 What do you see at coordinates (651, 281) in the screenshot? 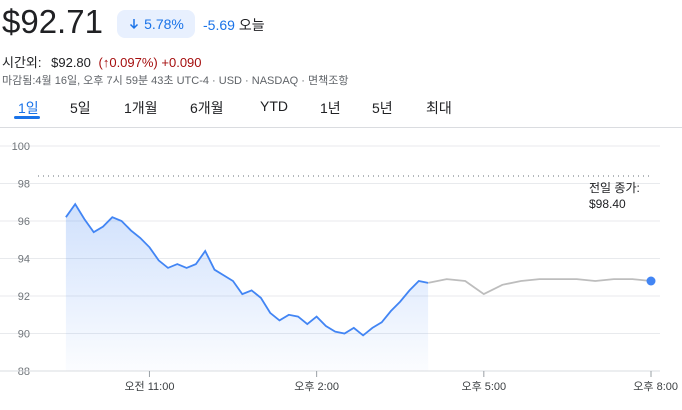
I see `last-price-dot` at bounding box center [651, 281].